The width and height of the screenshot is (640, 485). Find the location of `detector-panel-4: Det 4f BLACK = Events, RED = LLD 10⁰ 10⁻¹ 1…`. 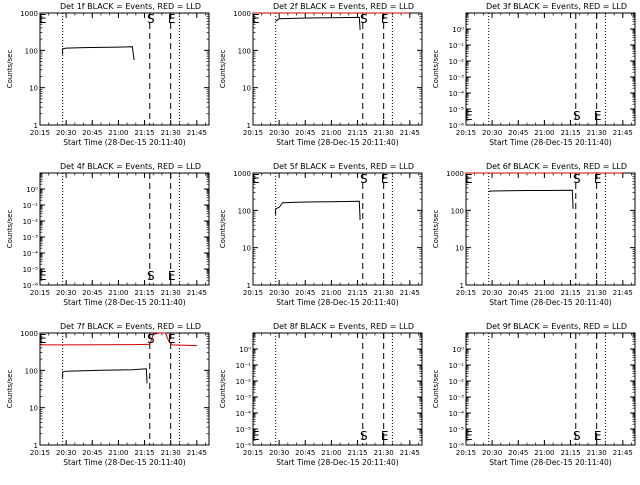

detector-panel-4: Det 4f BLACK = Events, RED = LLD 10⁰ 10⁻¹ 1… is located at coordinates (106, 240).